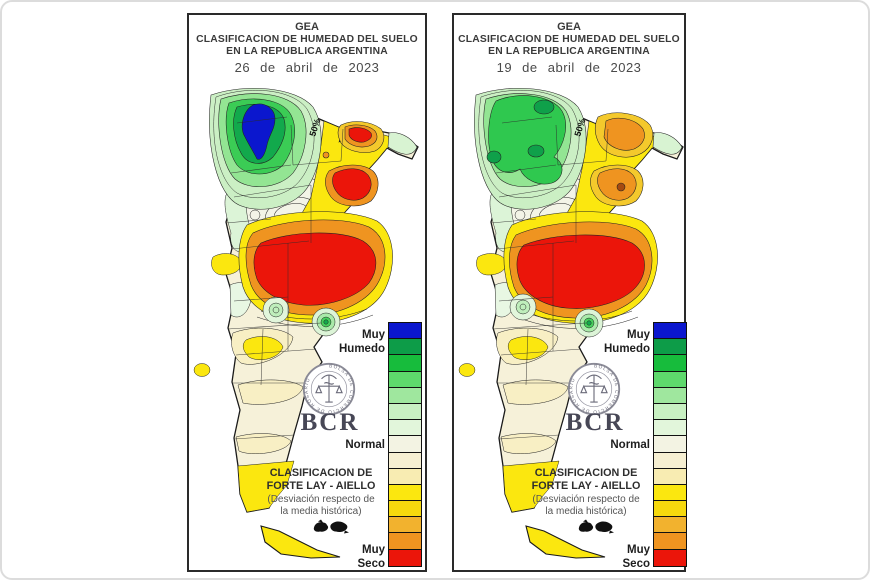 This screenshot has height=580, width=870. What do you see at coordinates (248, 420) in the screenshot?
I see `patagonia-regions` at bounding box center [248, 420].